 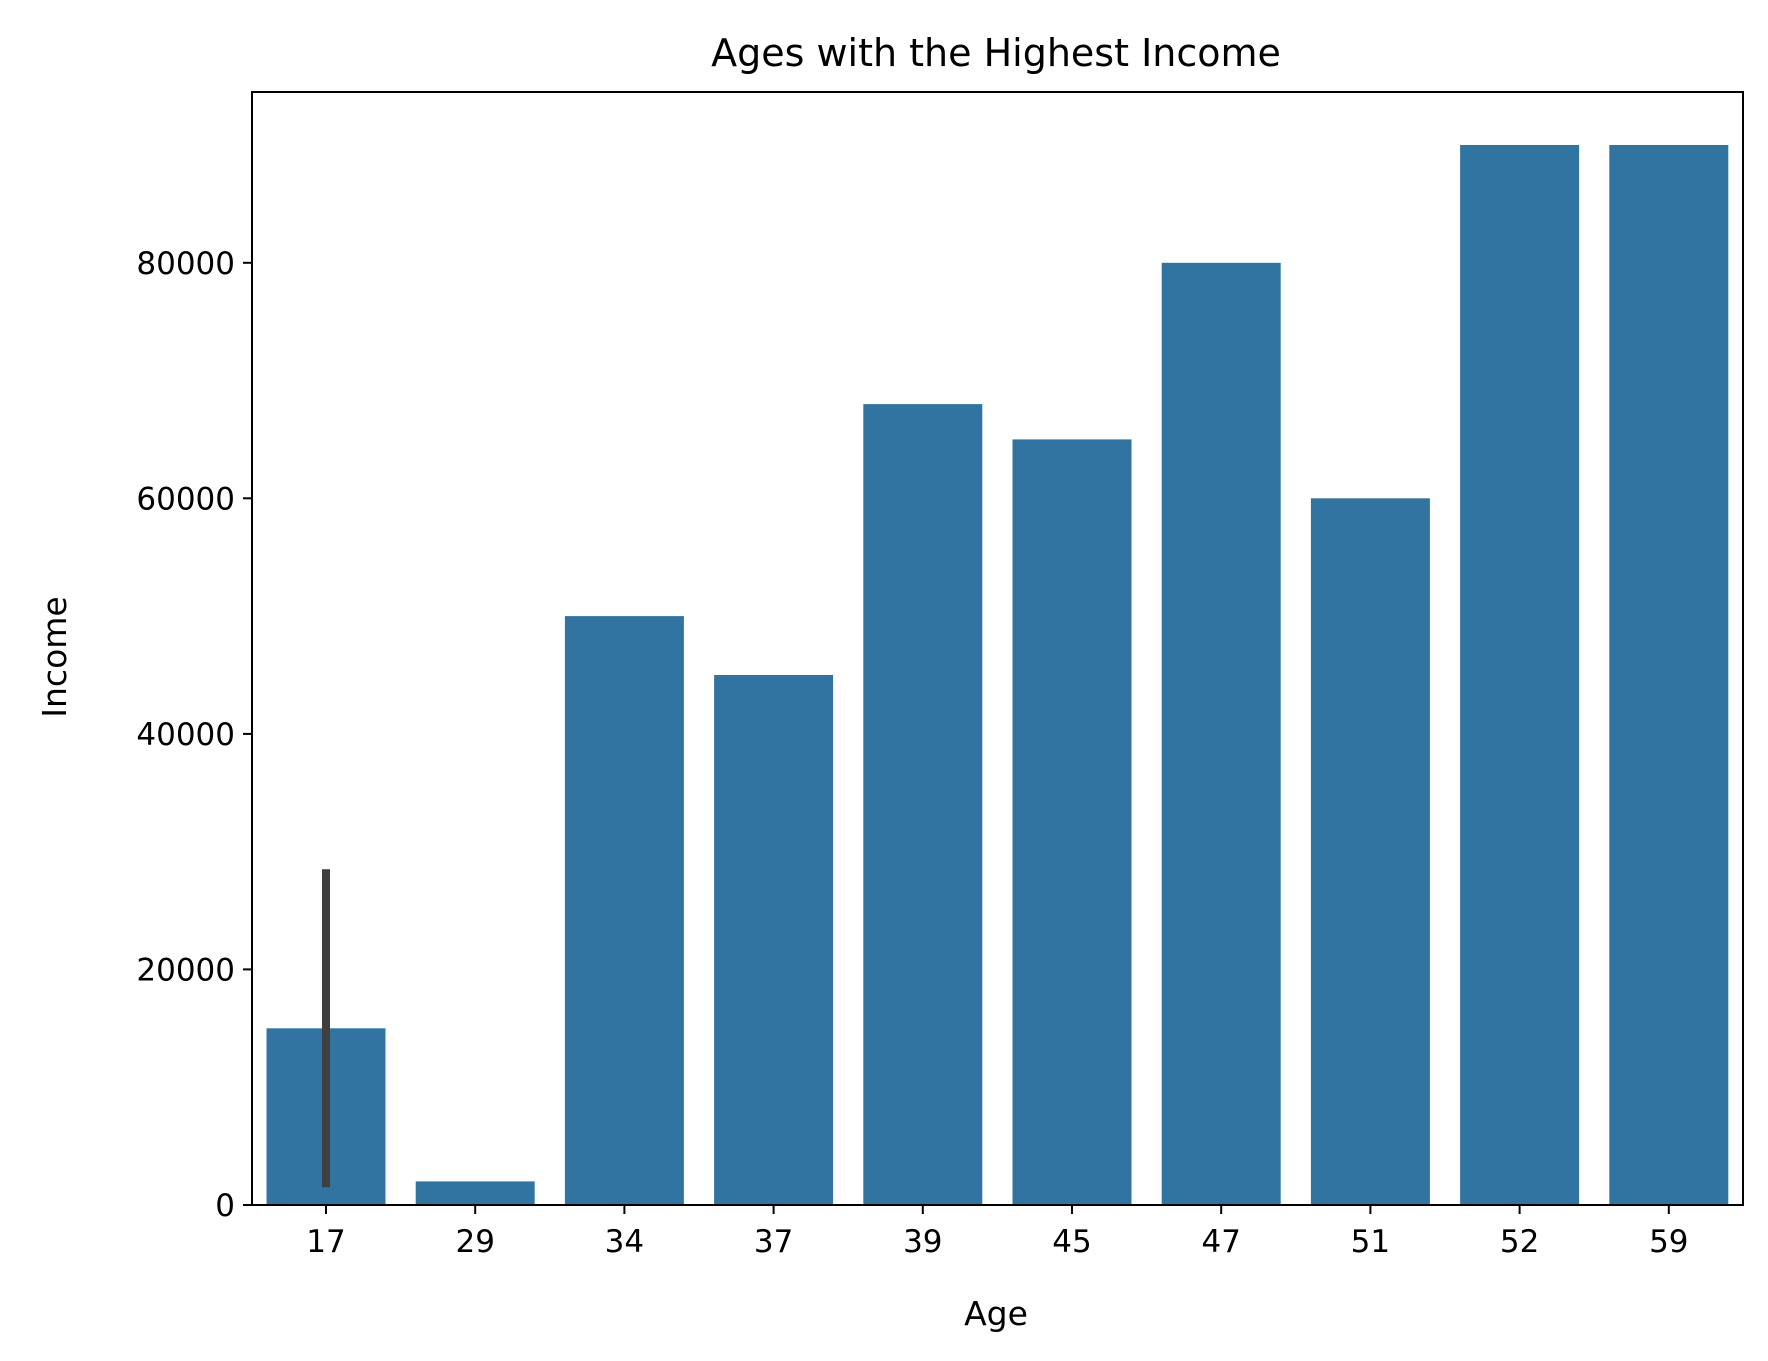 What do you see at coordinates (1370, 1242) in the screenshot?
I see `x-tick-label: 51` at bounding box center [1370, 1242].